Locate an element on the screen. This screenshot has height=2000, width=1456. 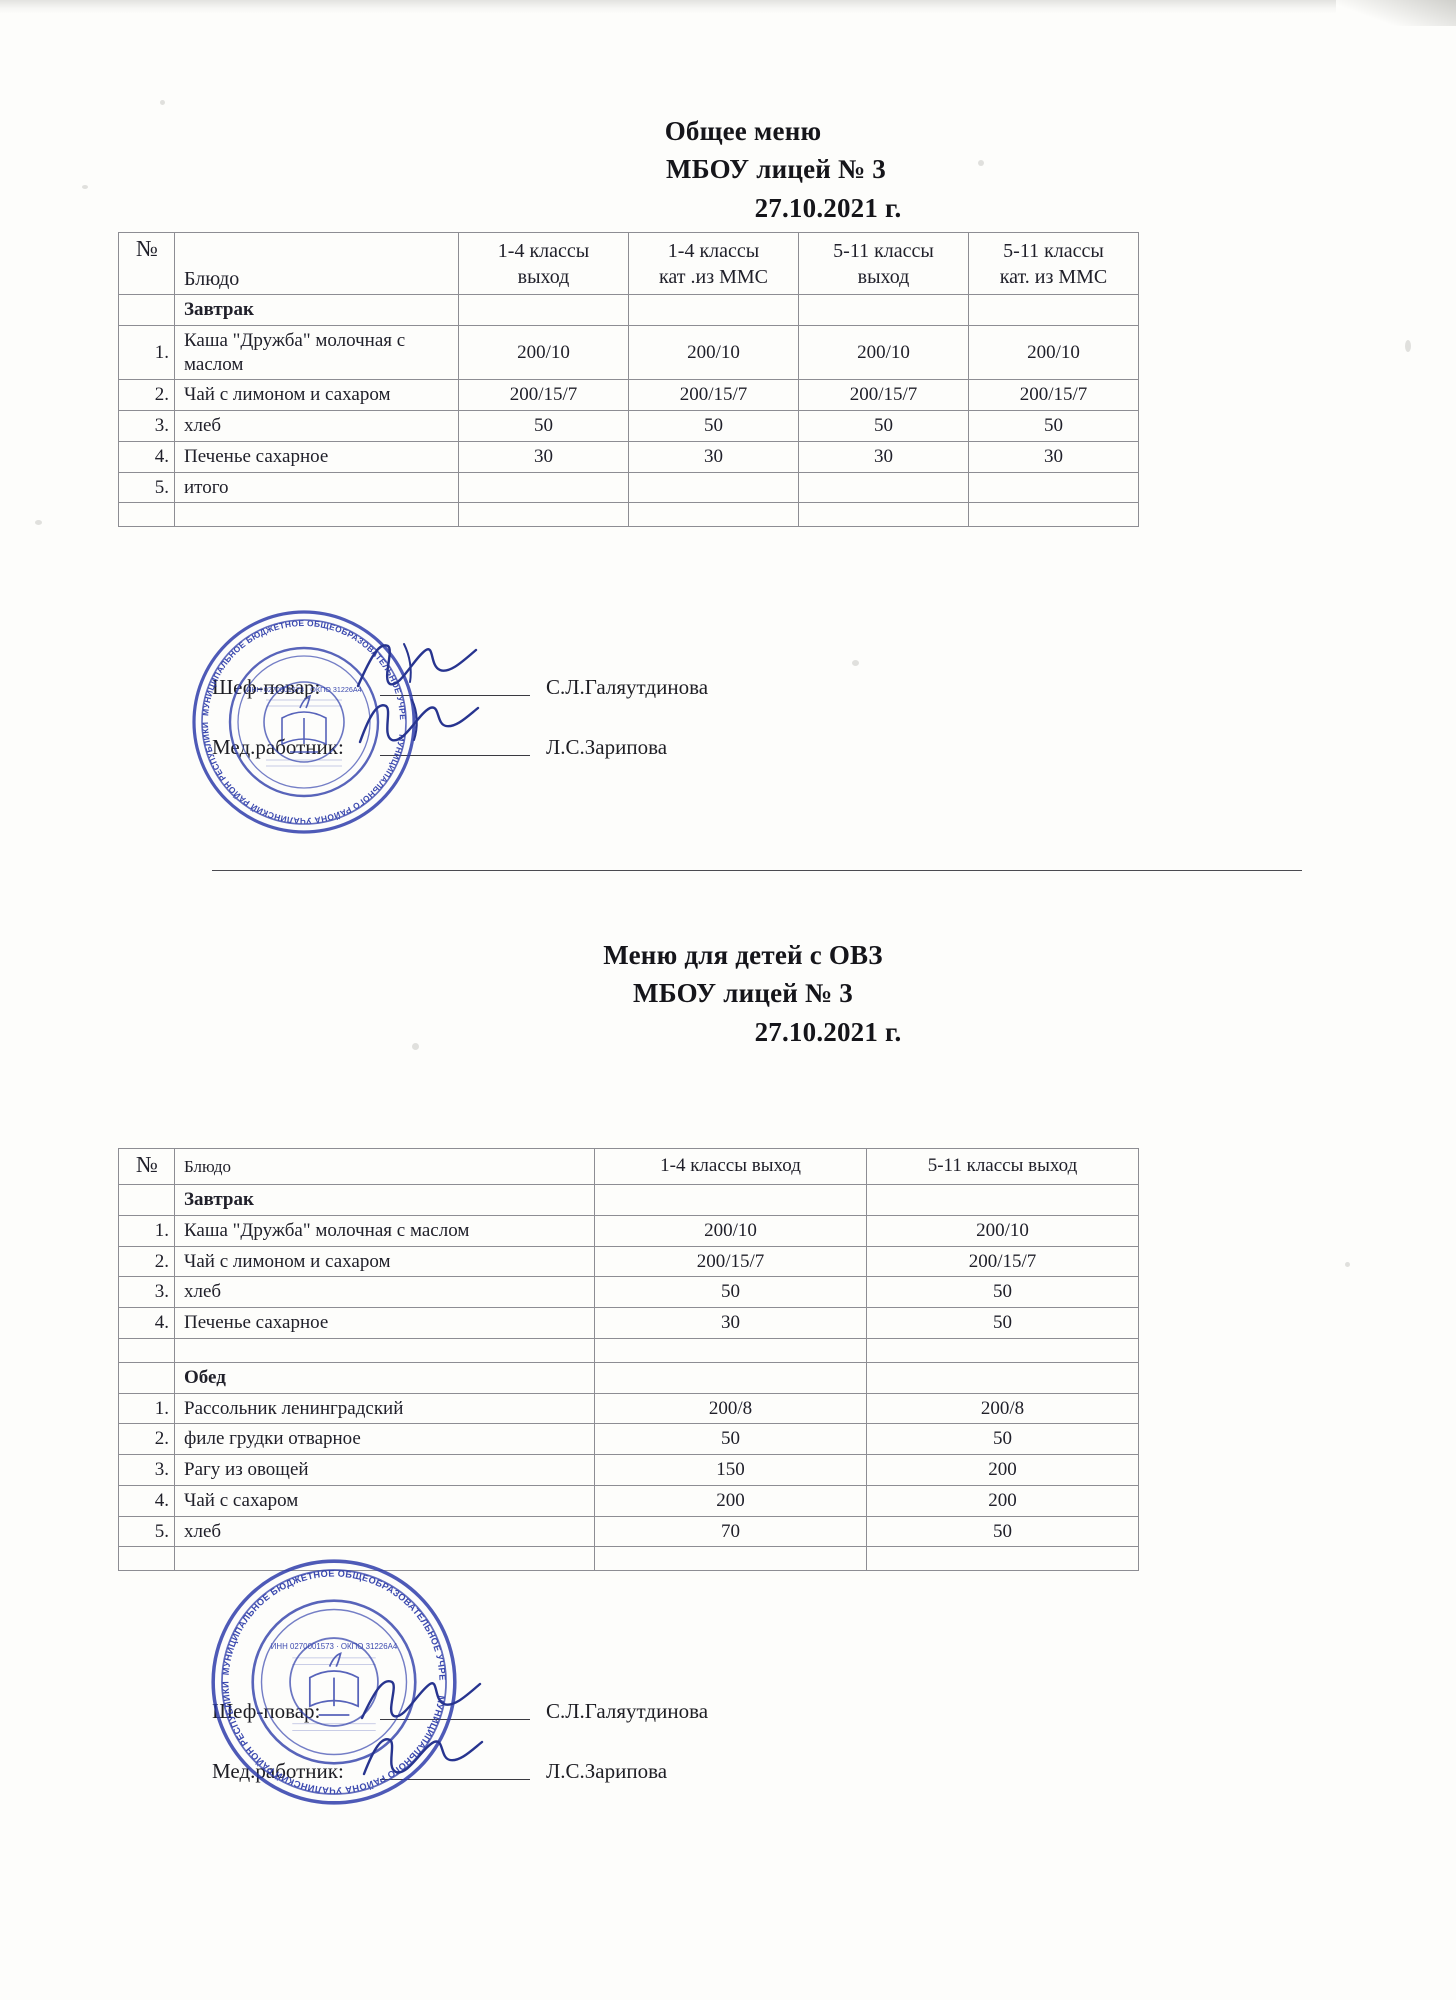
meal-label-lunch: Обед is located at coordinates (384, 1377).